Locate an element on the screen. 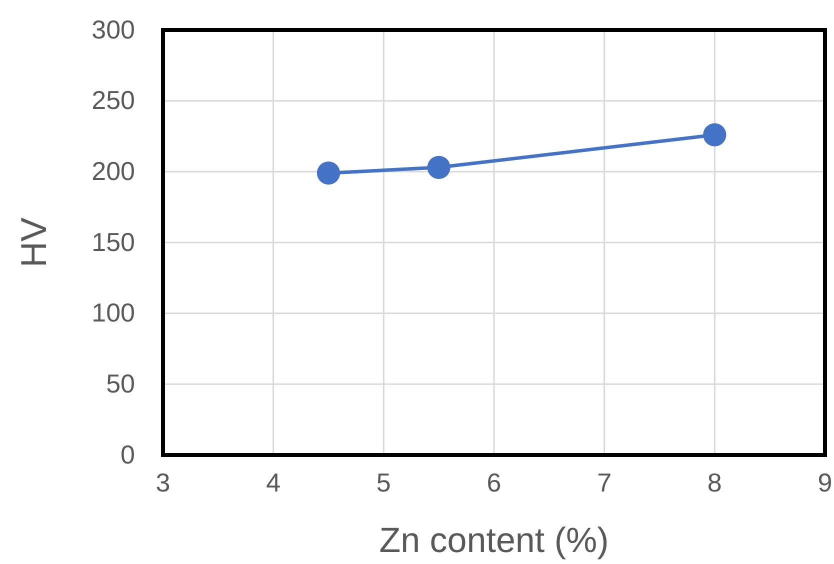 The image size is (834, 564). x-tick-label: 3 is located at coordinates (163, 482).